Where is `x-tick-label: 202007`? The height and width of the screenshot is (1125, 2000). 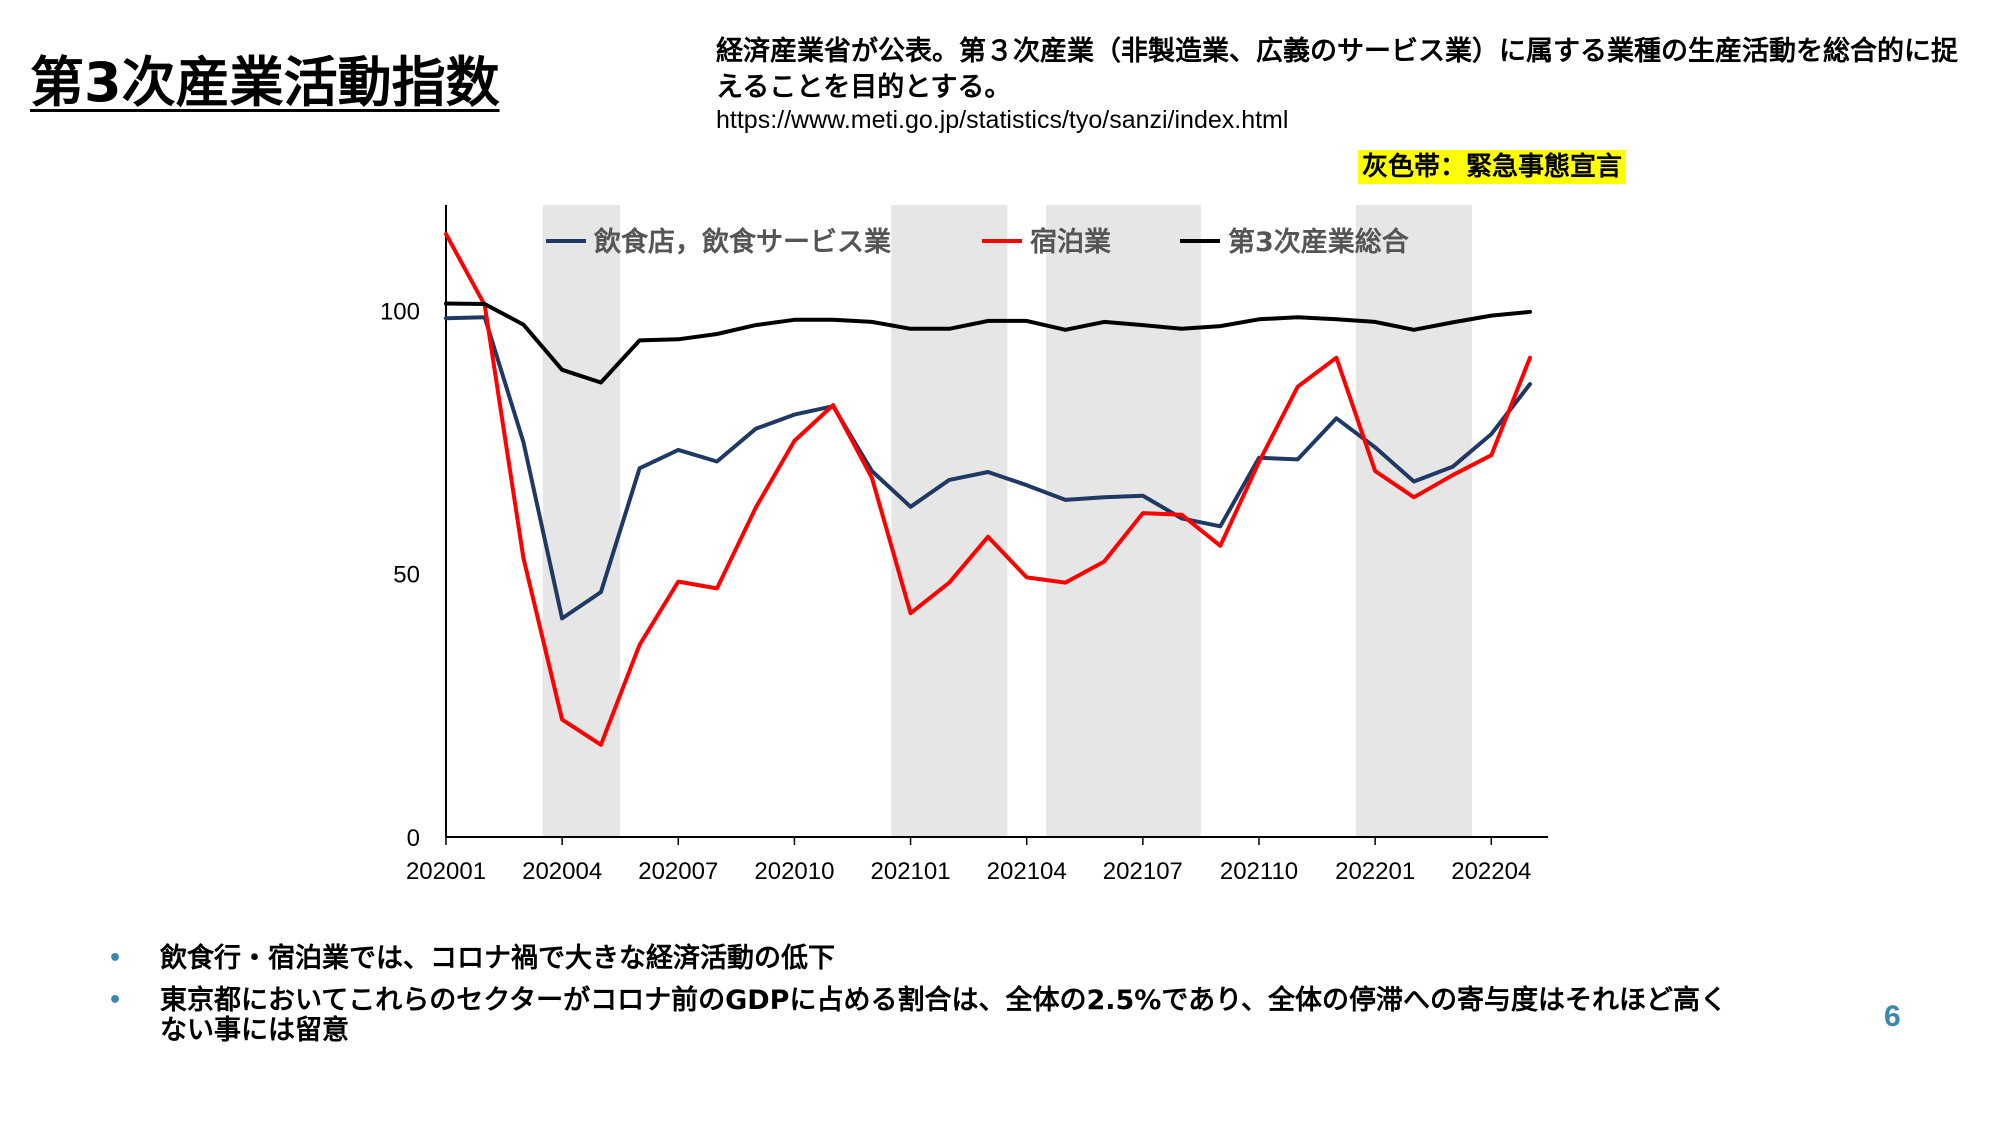
x-tick-label: 202007 is located at coordinates (678, 871).